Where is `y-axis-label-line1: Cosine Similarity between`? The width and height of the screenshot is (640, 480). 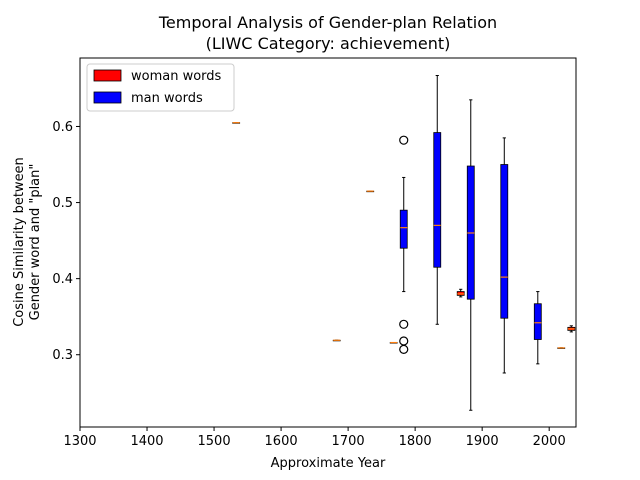
y-axis-label-line1: Cosine Similarity between is located at coordinates (19, 242).